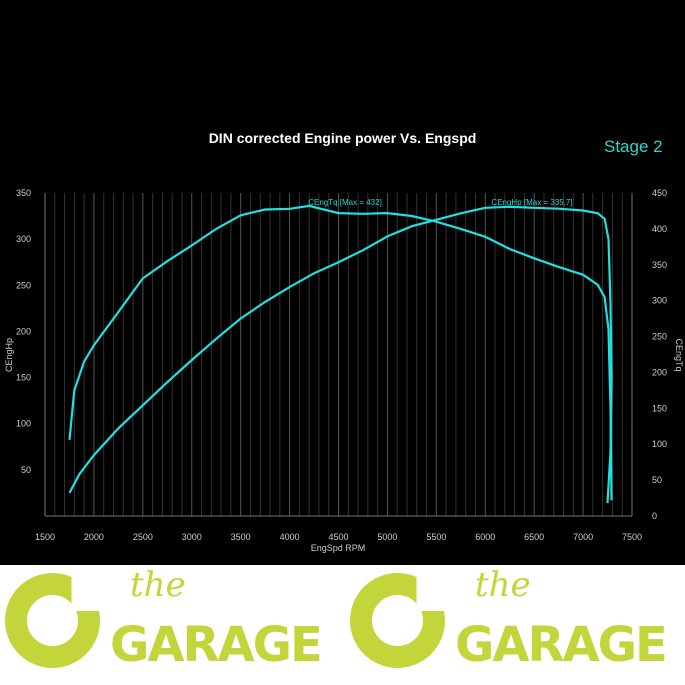  Describe the element at coordinates (632, 537) in the screenshot. I see `x-tick-label: 7500` at that location.